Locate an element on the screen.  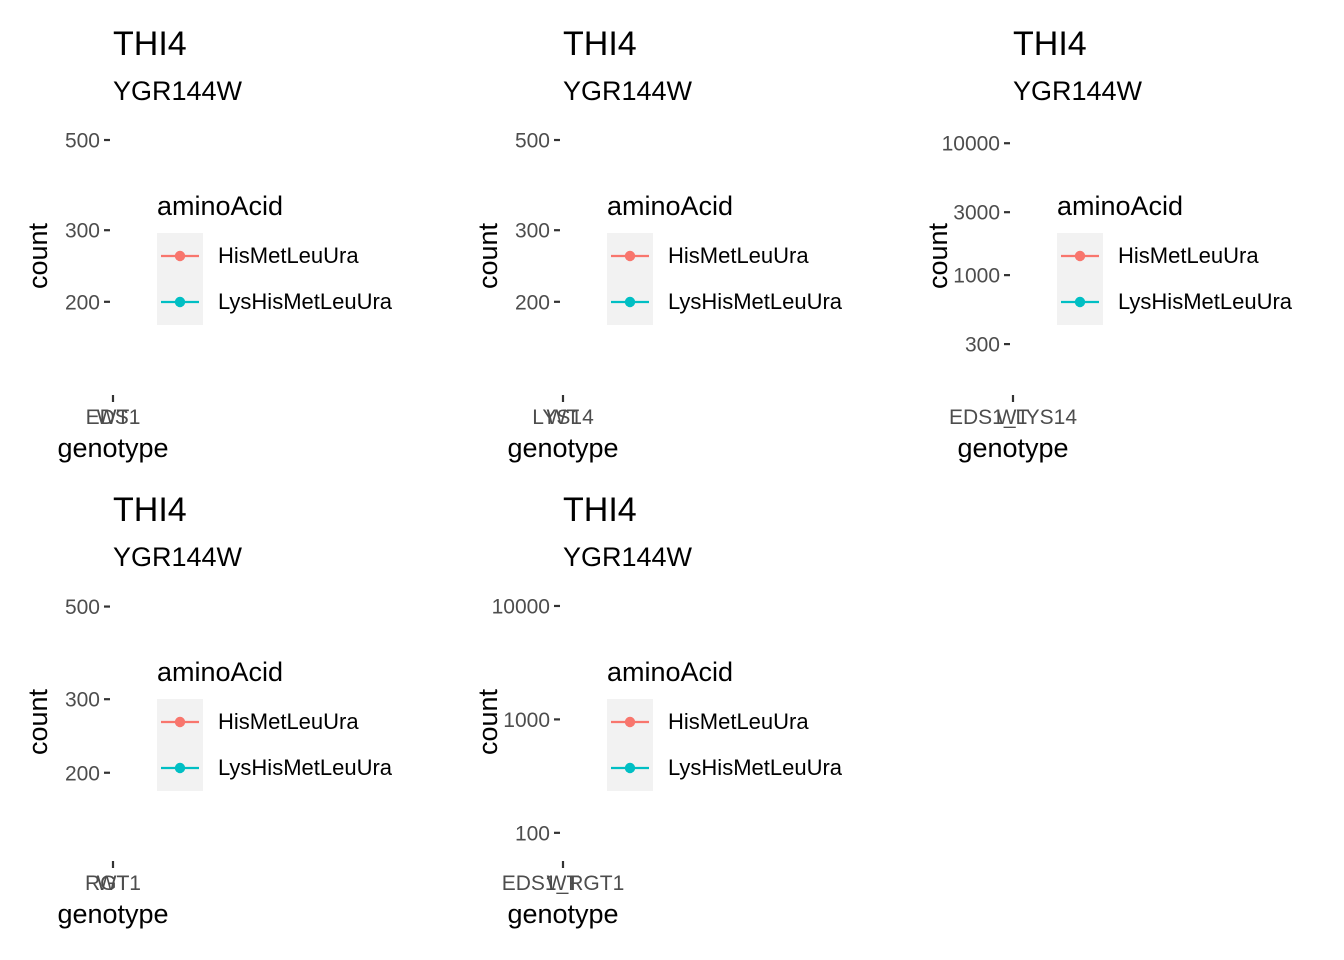
x-tick-label: EDS1 is located at coordinates (113, 417).